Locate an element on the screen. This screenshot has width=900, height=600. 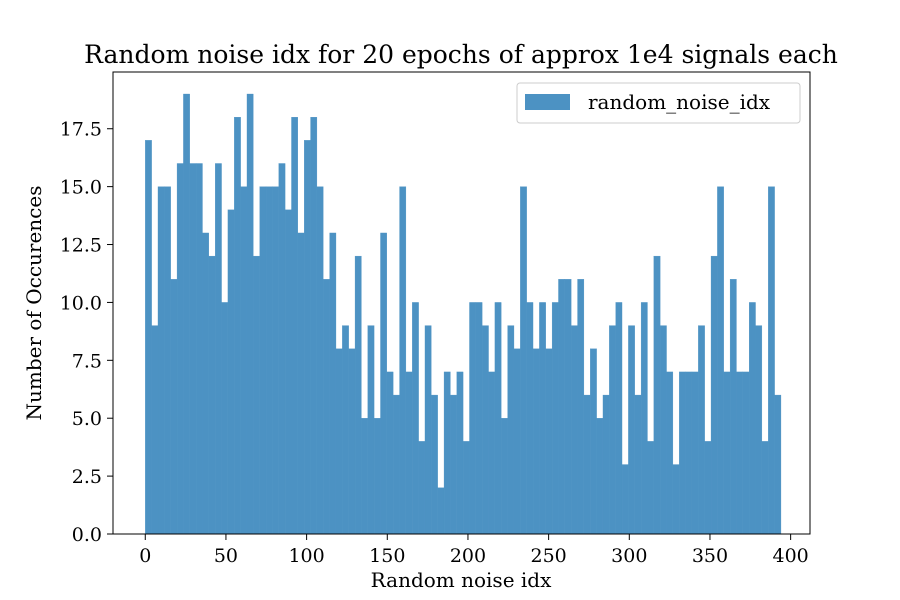
legend-box is located at coordinates (658, 103).